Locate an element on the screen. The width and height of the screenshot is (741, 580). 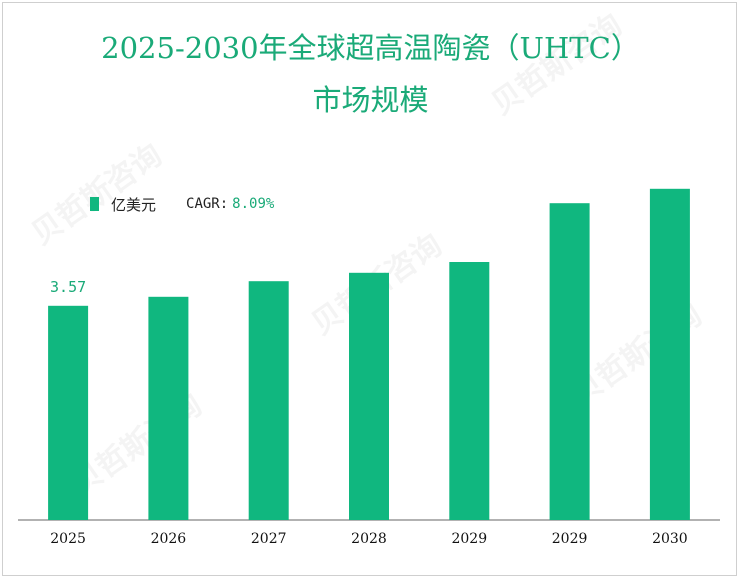
cagr-label: CAGR: is located at coordinates (207, 204).